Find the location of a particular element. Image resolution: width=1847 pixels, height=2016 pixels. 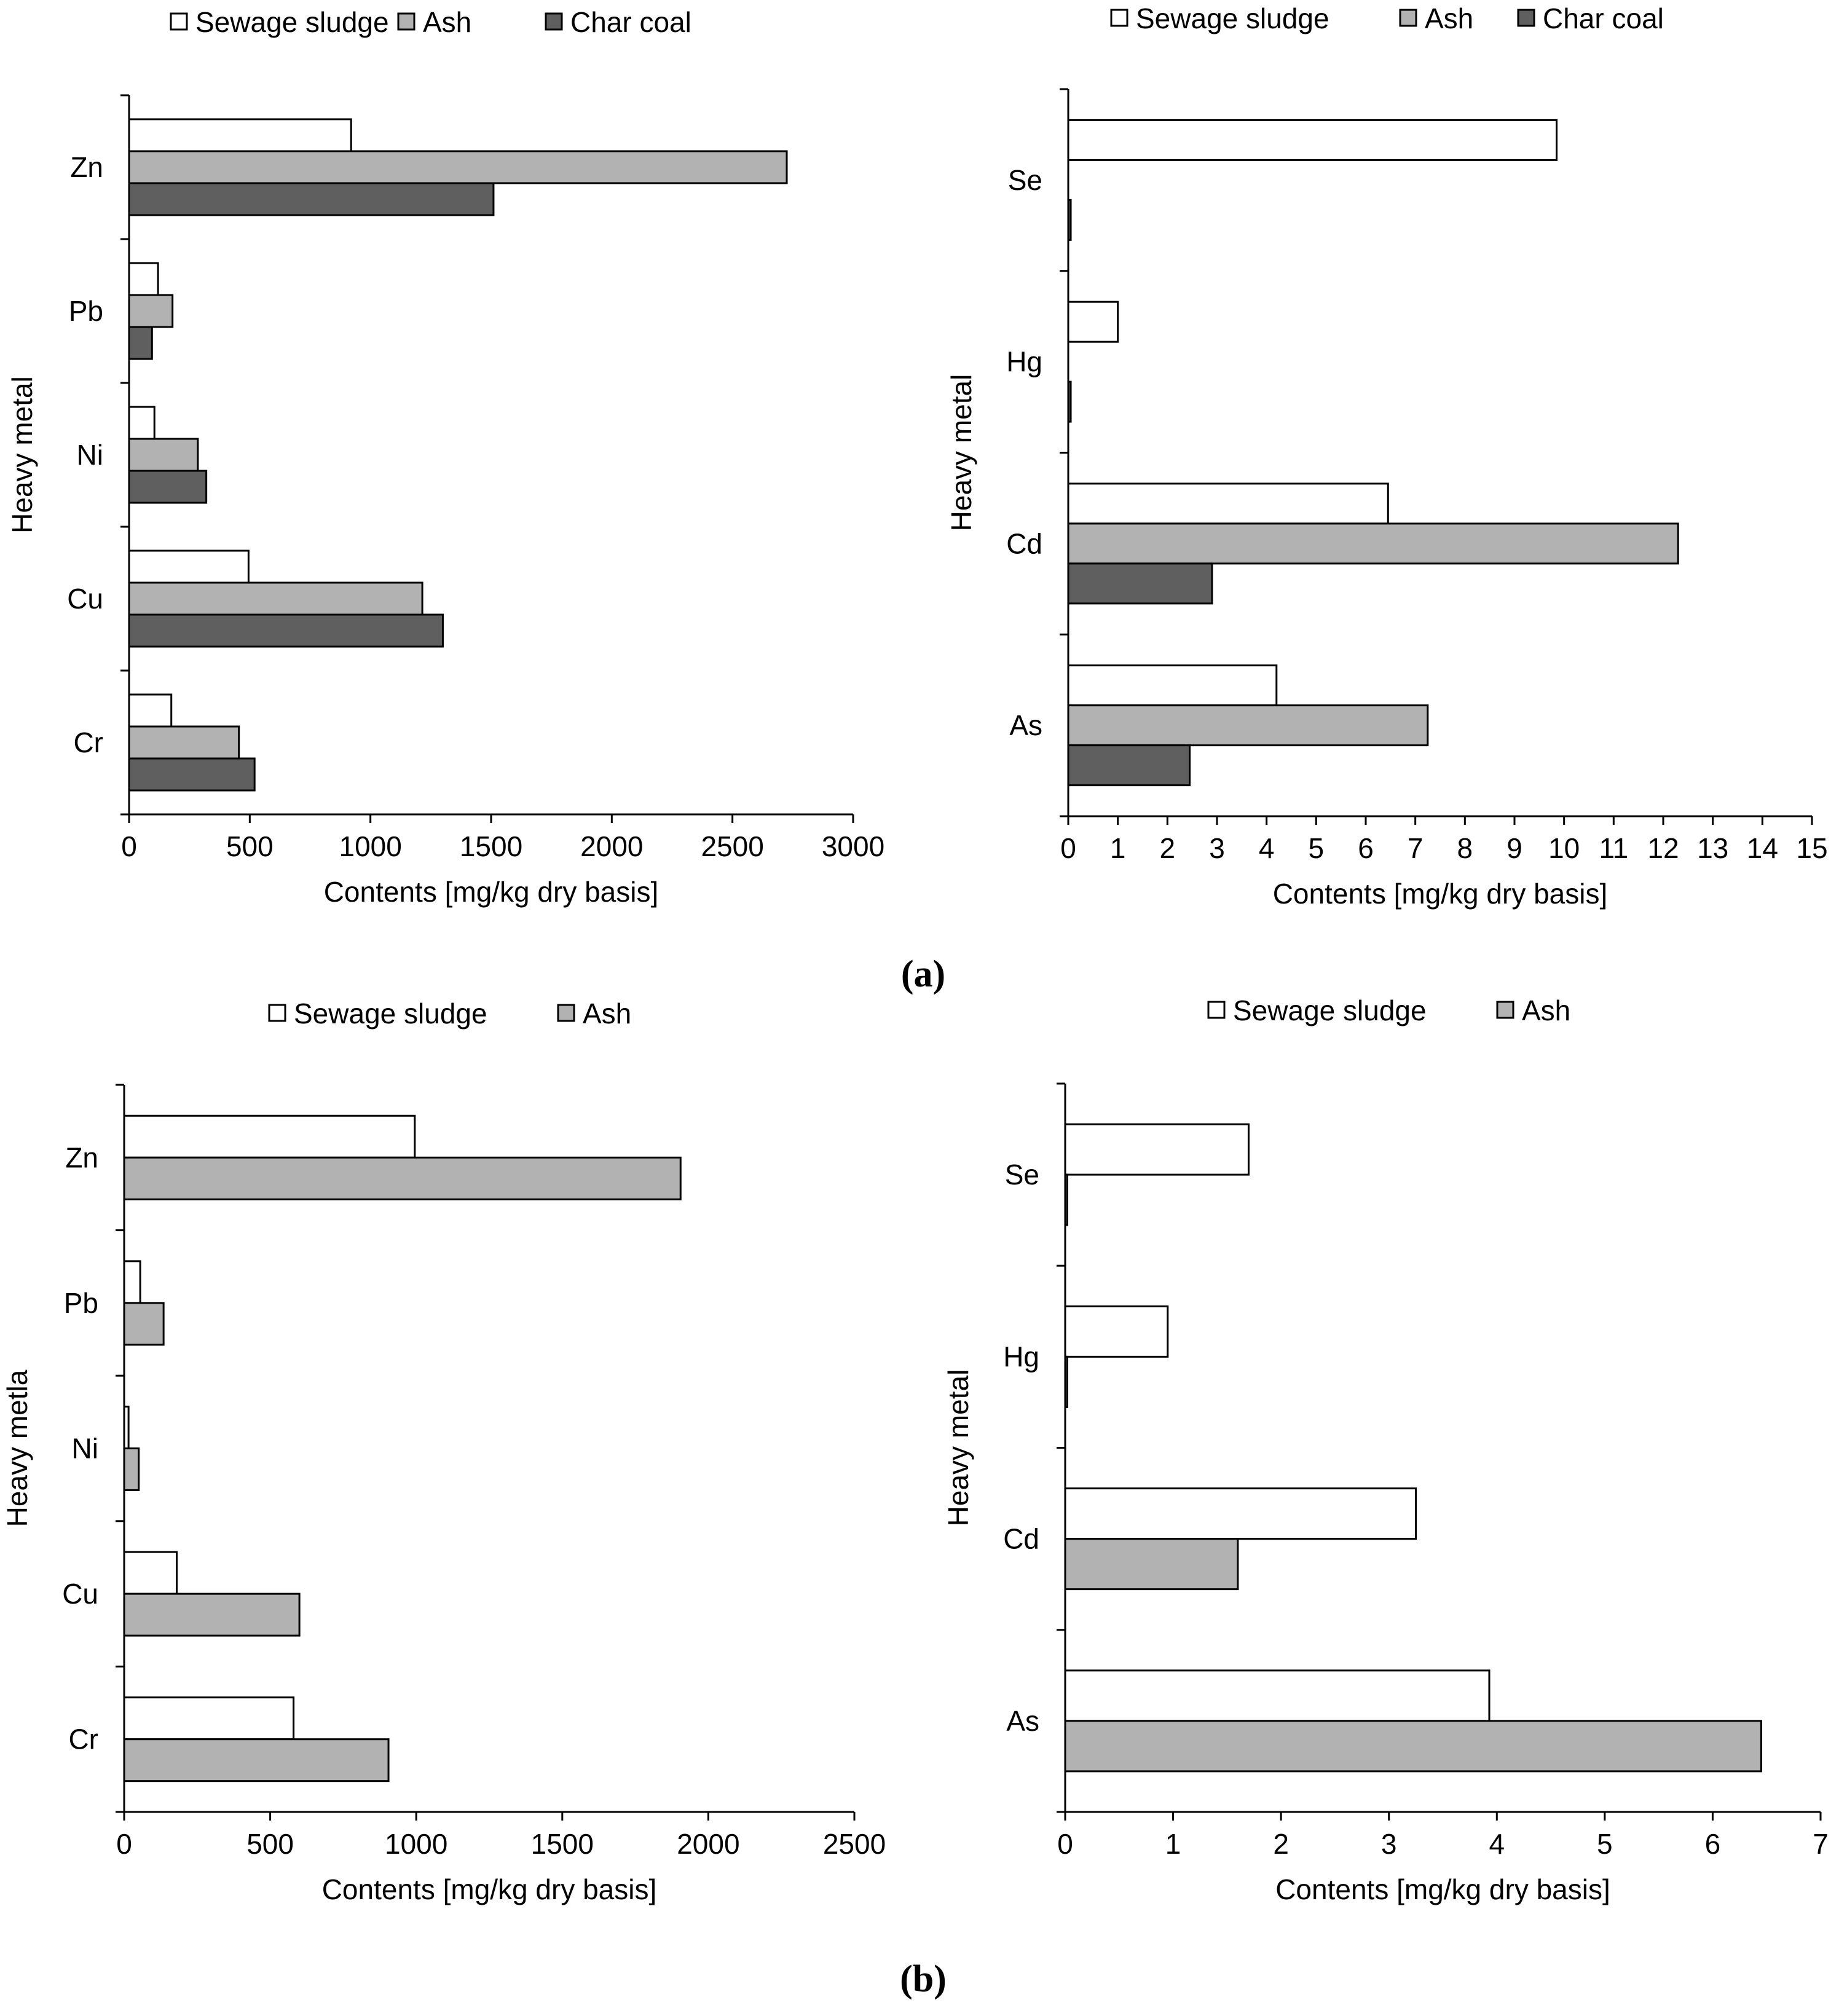

a-right-category-label-as: As is located at coordinates (1025, 725).